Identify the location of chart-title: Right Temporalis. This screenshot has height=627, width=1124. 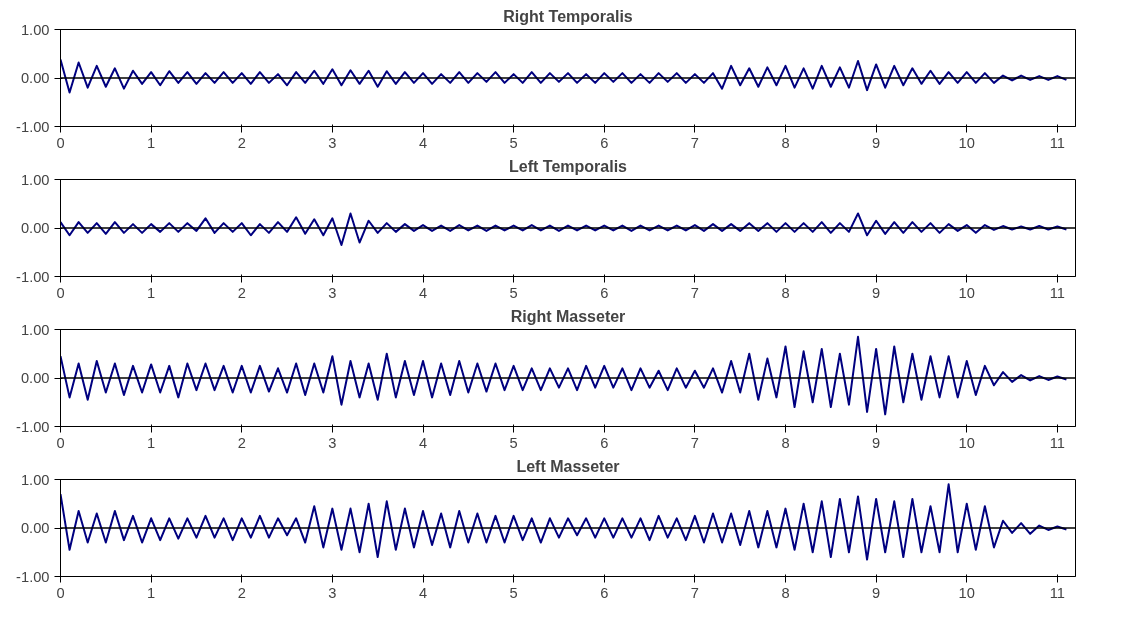
(568, 16).